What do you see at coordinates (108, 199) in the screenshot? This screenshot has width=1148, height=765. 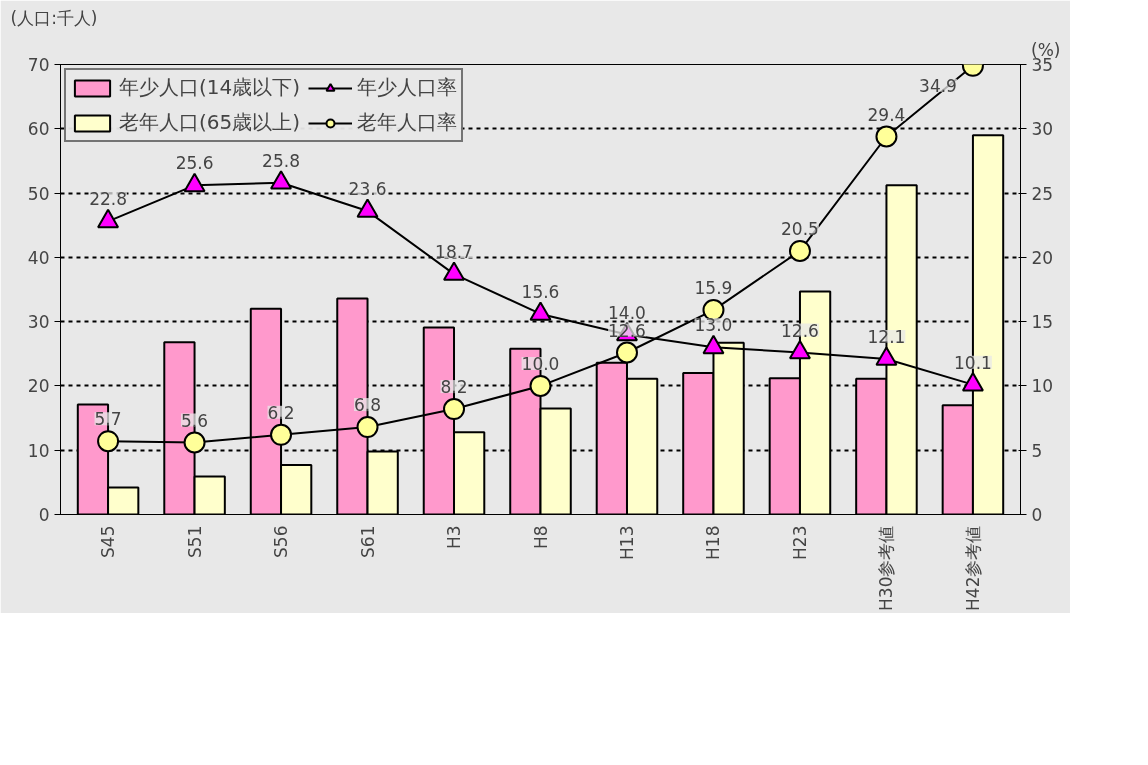 I see `data-label: 22.8` at bounding box center [108, 199].